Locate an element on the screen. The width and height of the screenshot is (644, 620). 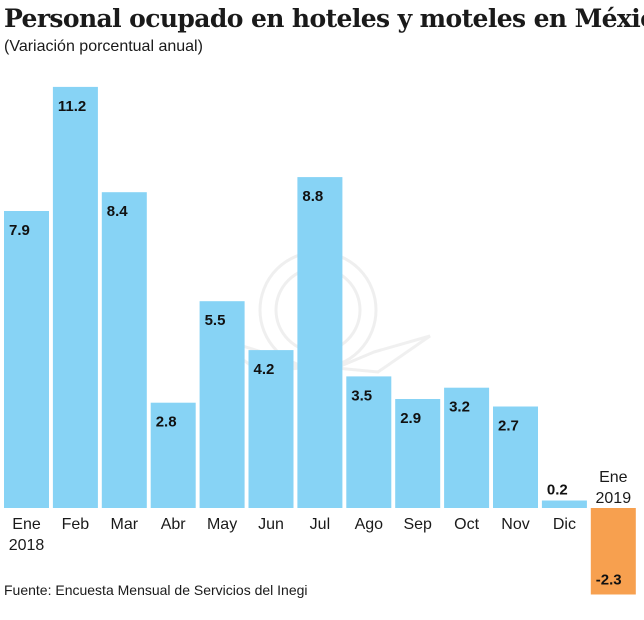
value-label-11: 0.2 is located at coordinates (557, 490).